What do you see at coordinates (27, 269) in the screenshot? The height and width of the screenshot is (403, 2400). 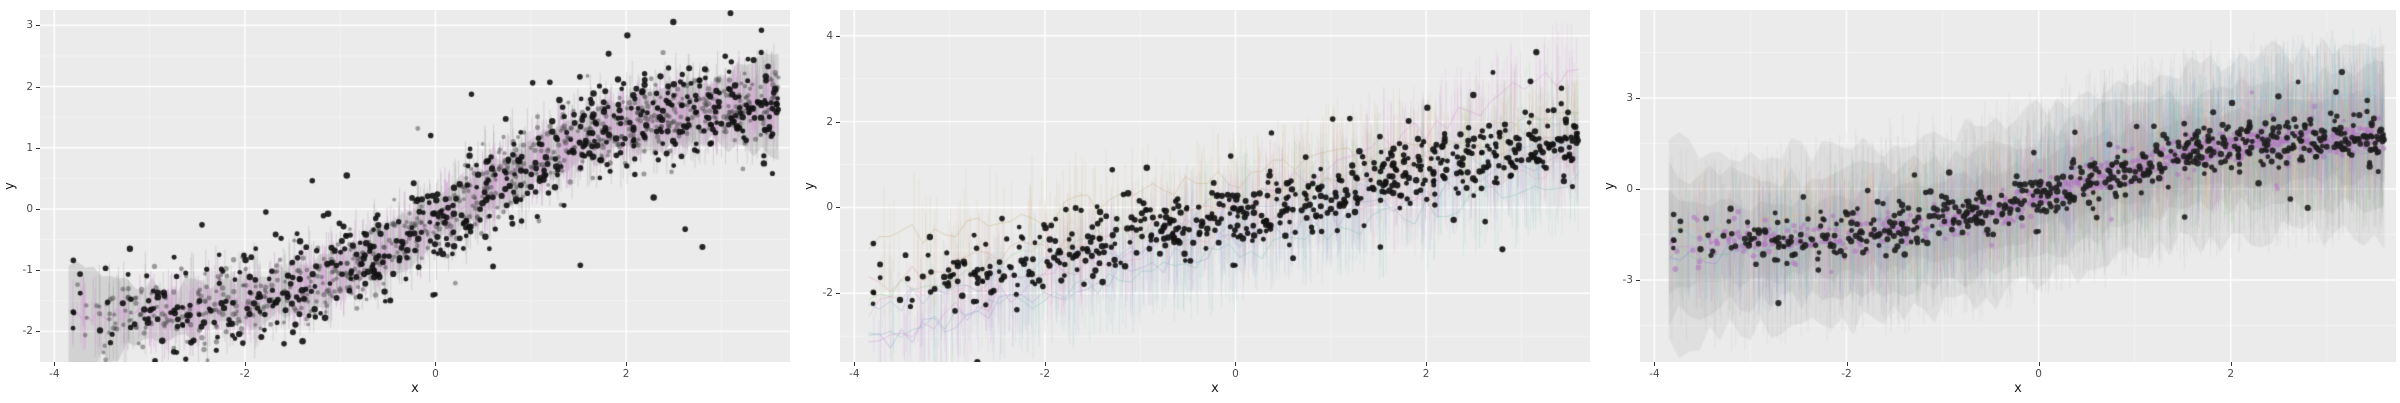 I see `y-tick-label: -1` at bounding box center [27, 269].